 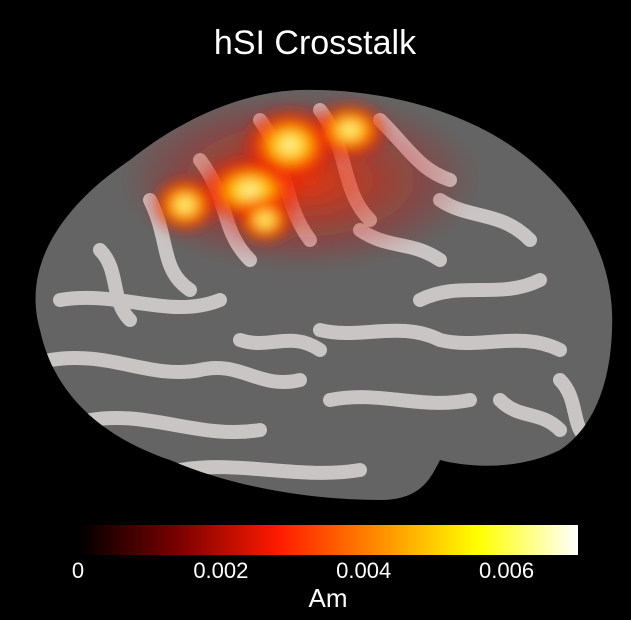 I want to click on colorbar-label: Am, so click(x=328, y=598).